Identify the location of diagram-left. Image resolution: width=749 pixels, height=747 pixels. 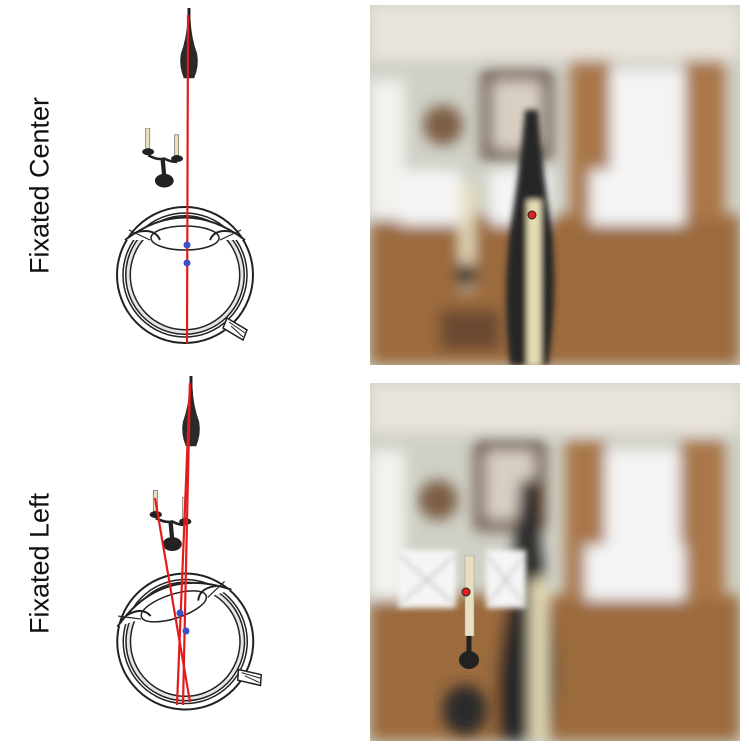
(185, 551).